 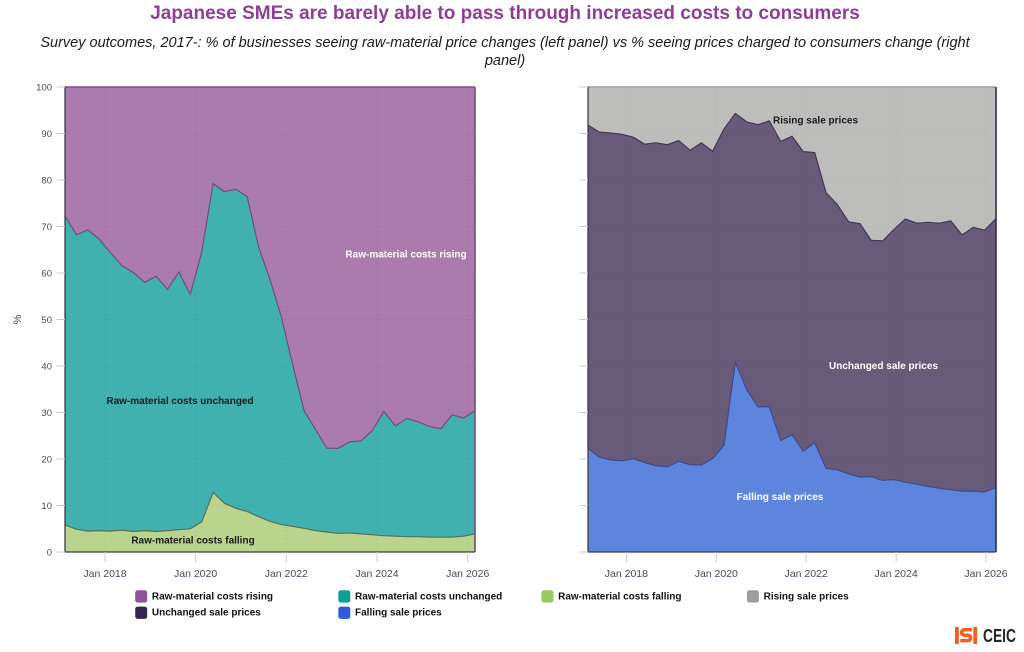 What do you see at coordinates (46, 506) in the screenshot?
I see `svg-text: 10` at bounding box center [46, 506].